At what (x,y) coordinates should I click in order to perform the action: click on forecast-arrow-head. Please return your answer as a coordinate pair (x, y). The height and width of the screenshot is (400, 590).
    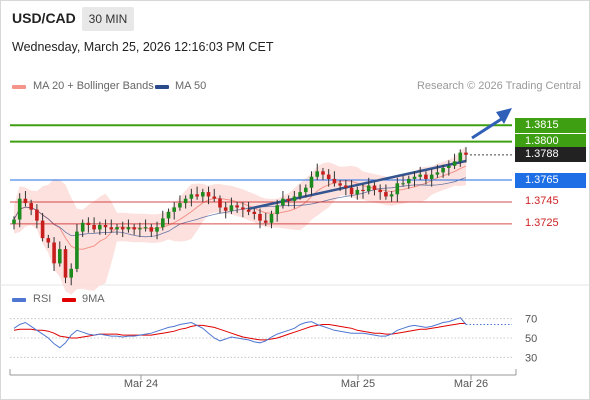
    Looking at the image, I should click on (504, 116).